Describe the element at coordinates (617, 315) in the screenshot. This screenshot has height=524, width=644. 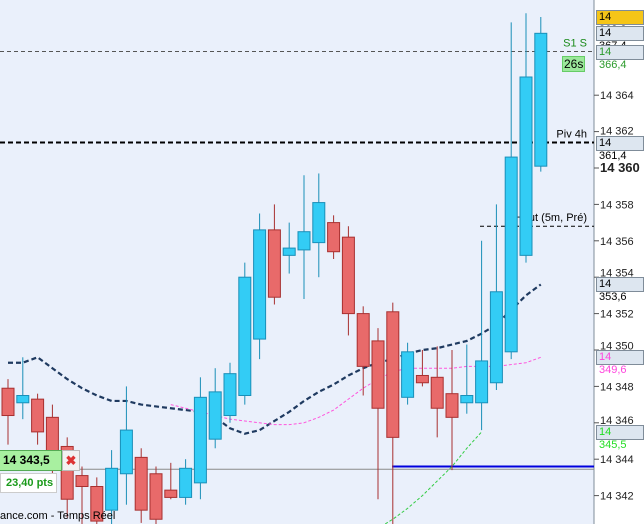
I see `y-tick-label: 14 352` at that location.